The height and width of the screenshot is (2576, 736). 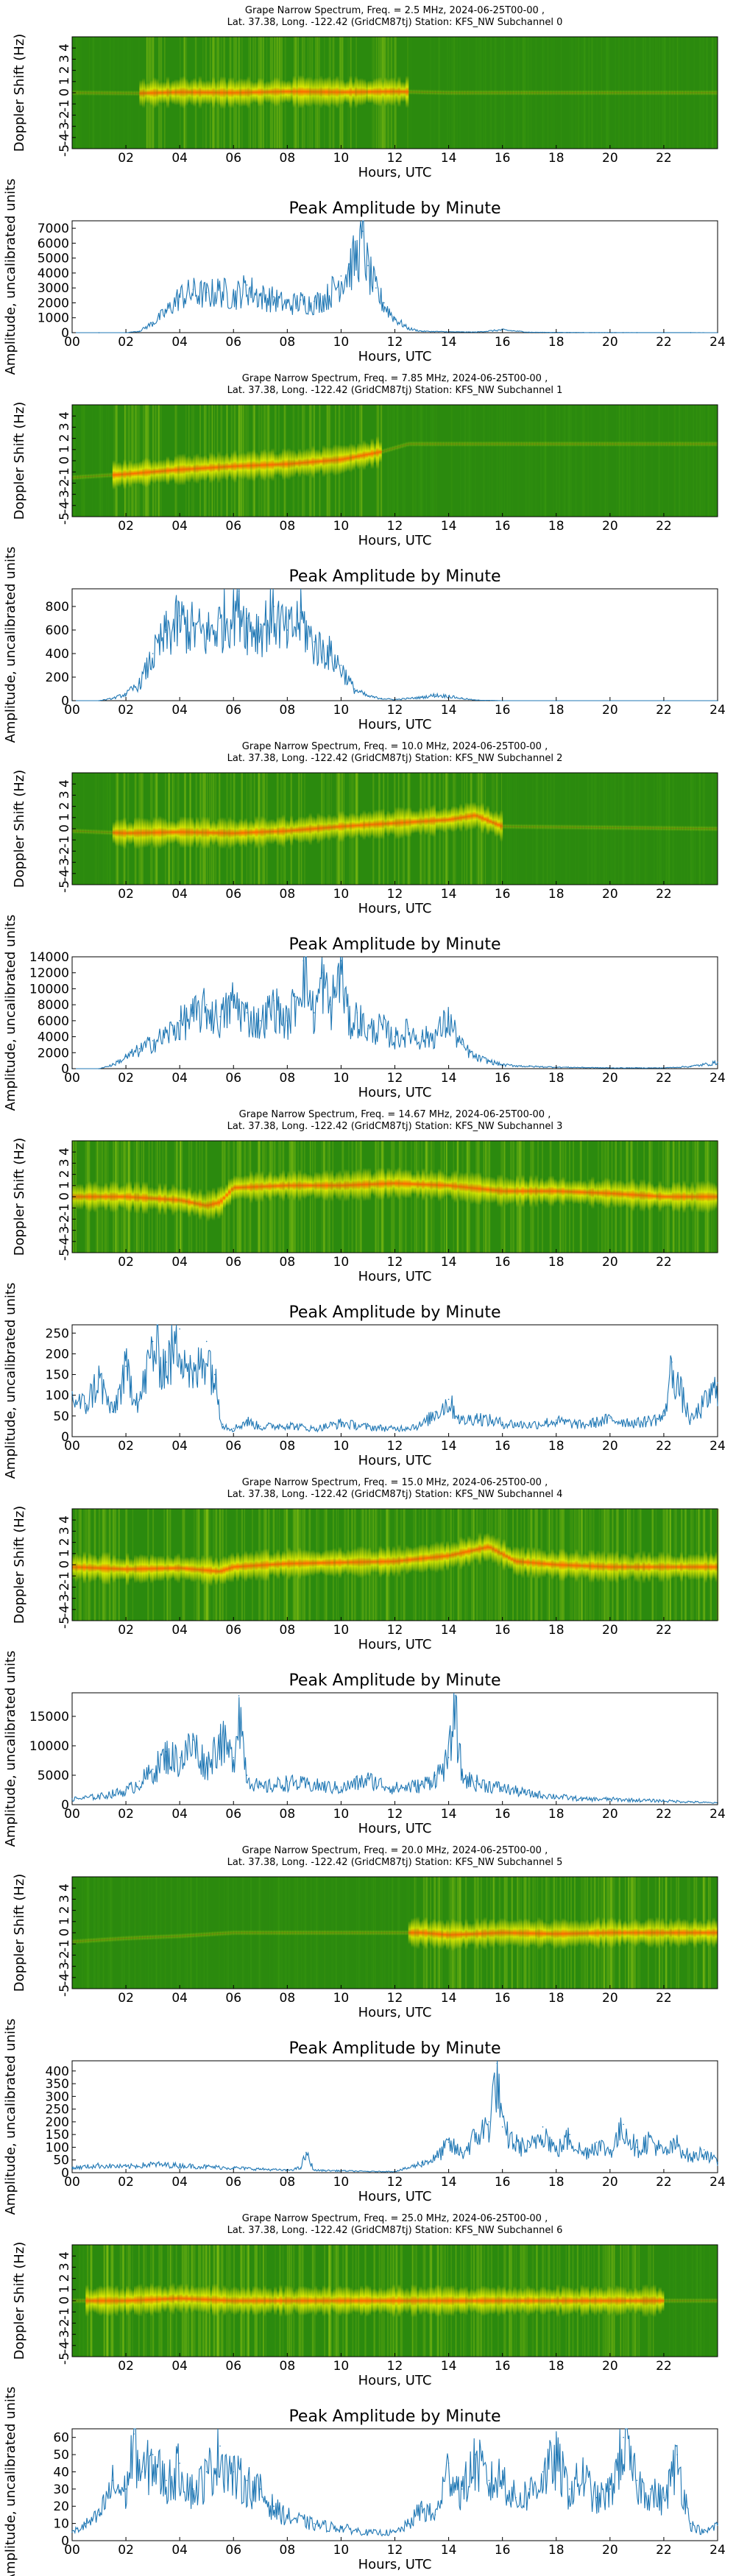 I want to click on y-tick-label: 0, so click(x=64, y=828).